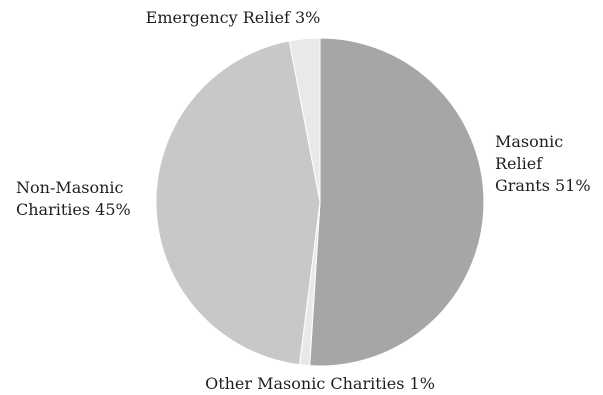 This screenshot has width=603, height=395. I want to click on slice-label-line: Emergency Relief 3%, so click(233, 17).